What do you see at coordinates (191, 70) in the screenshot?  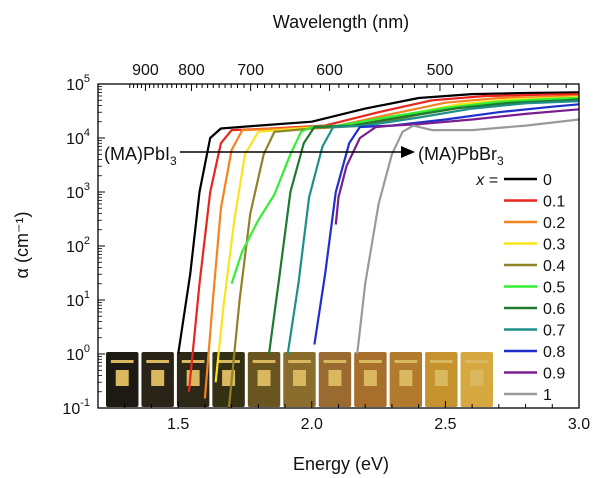 I see `top-tick-label: 800` at bounding box center [191, 70].